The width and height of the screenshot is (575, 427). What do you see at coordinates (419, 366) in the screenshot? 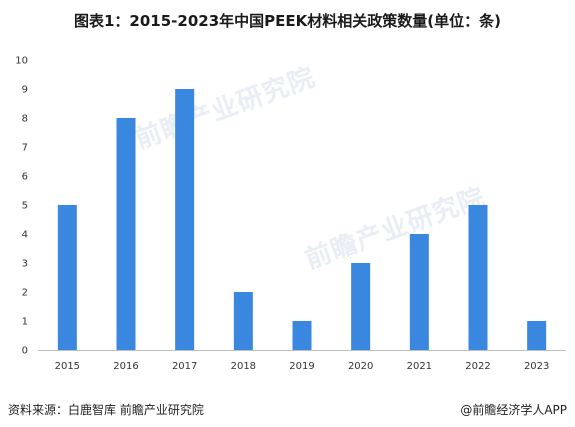
I see `x-tick-label: 2021` at bounding box center [419, 366].